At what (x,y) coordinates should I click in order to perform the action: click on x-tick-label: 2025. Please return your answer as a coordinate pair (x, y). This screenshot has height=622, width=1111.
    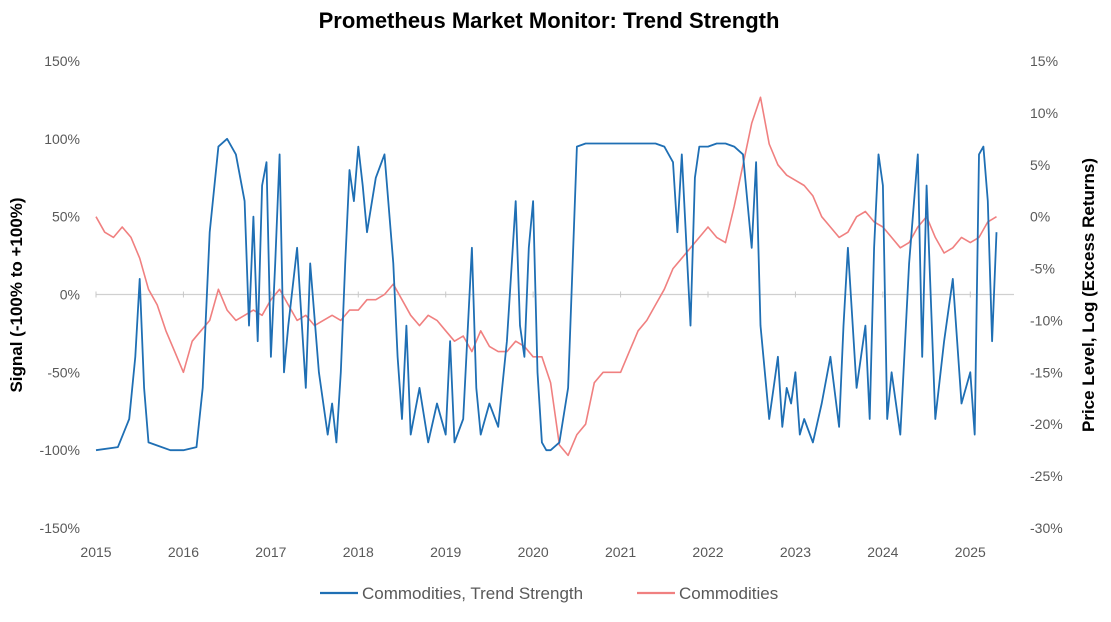
    Looking at the image, I should click on (970, 552).